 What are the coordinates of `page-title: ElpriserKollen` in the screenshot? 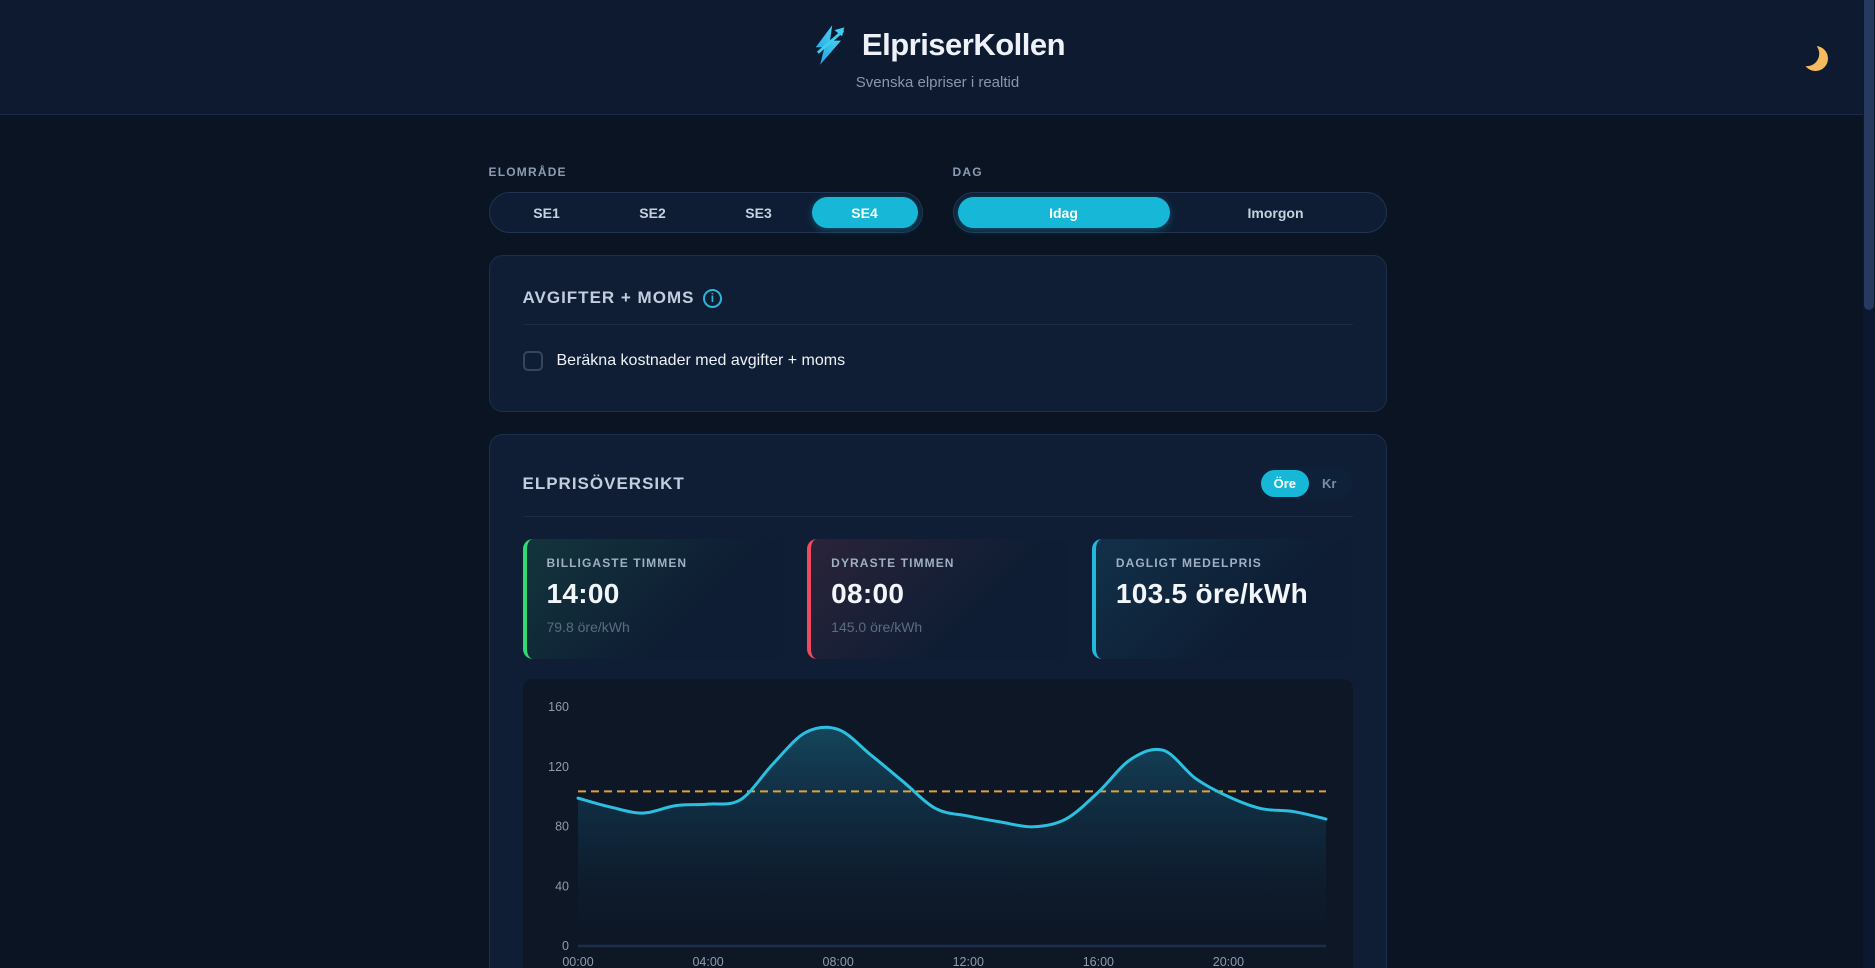 It's located at (963, 44).